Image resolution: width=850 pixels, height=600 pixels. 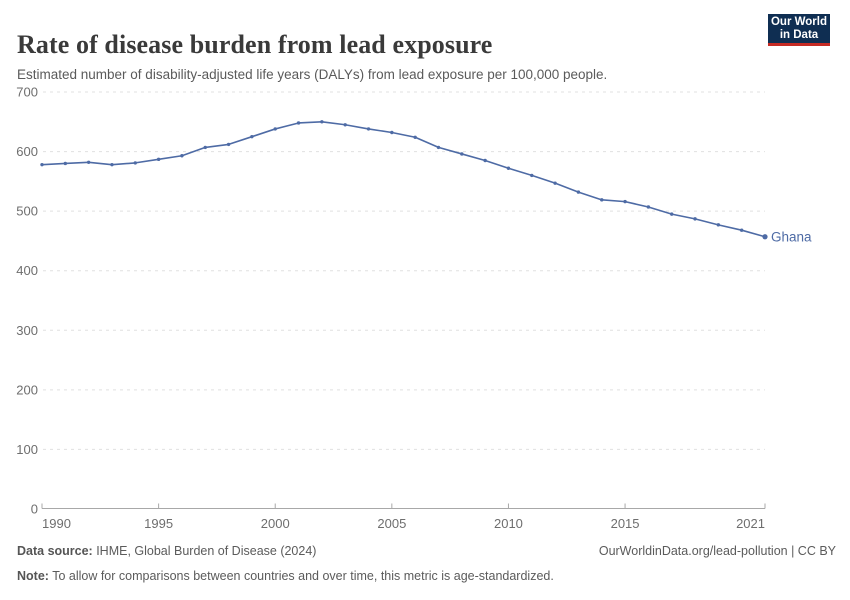 I want to click on x-tick-label: 1995, so click(x=158, y=523).